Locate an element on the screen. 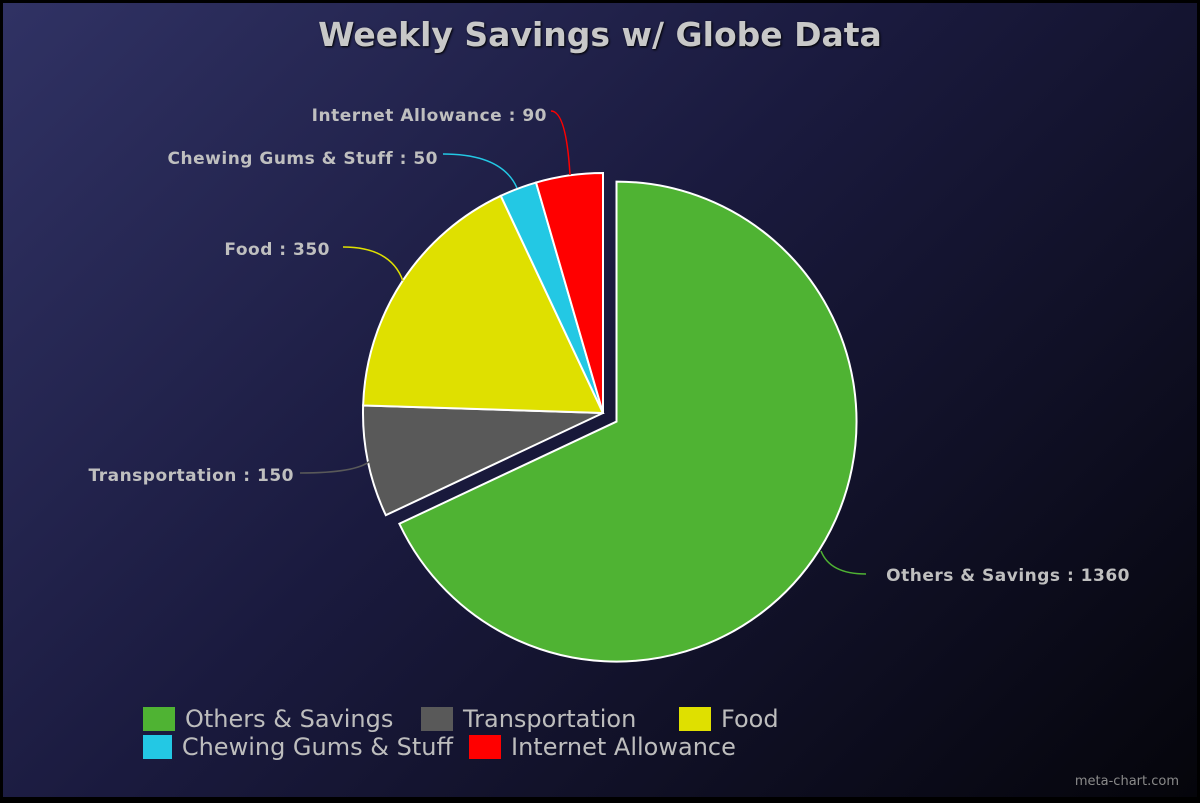 This screenshot has width=1200, height=803. connector-line-transportation is located at coordinates (335, 467).